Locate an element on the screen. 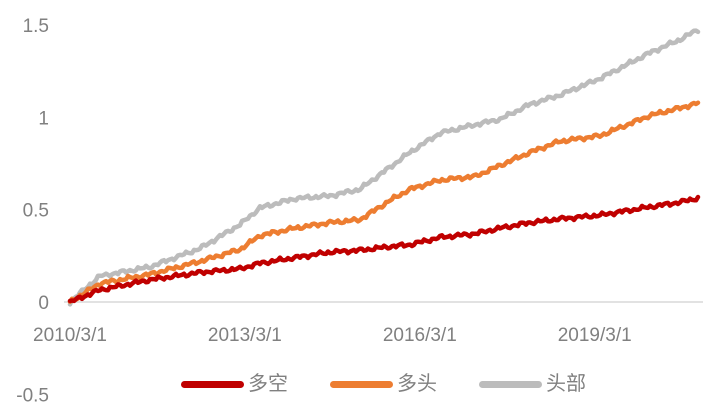  legend-label-top: 头部 is located at coordinates (566, 384).